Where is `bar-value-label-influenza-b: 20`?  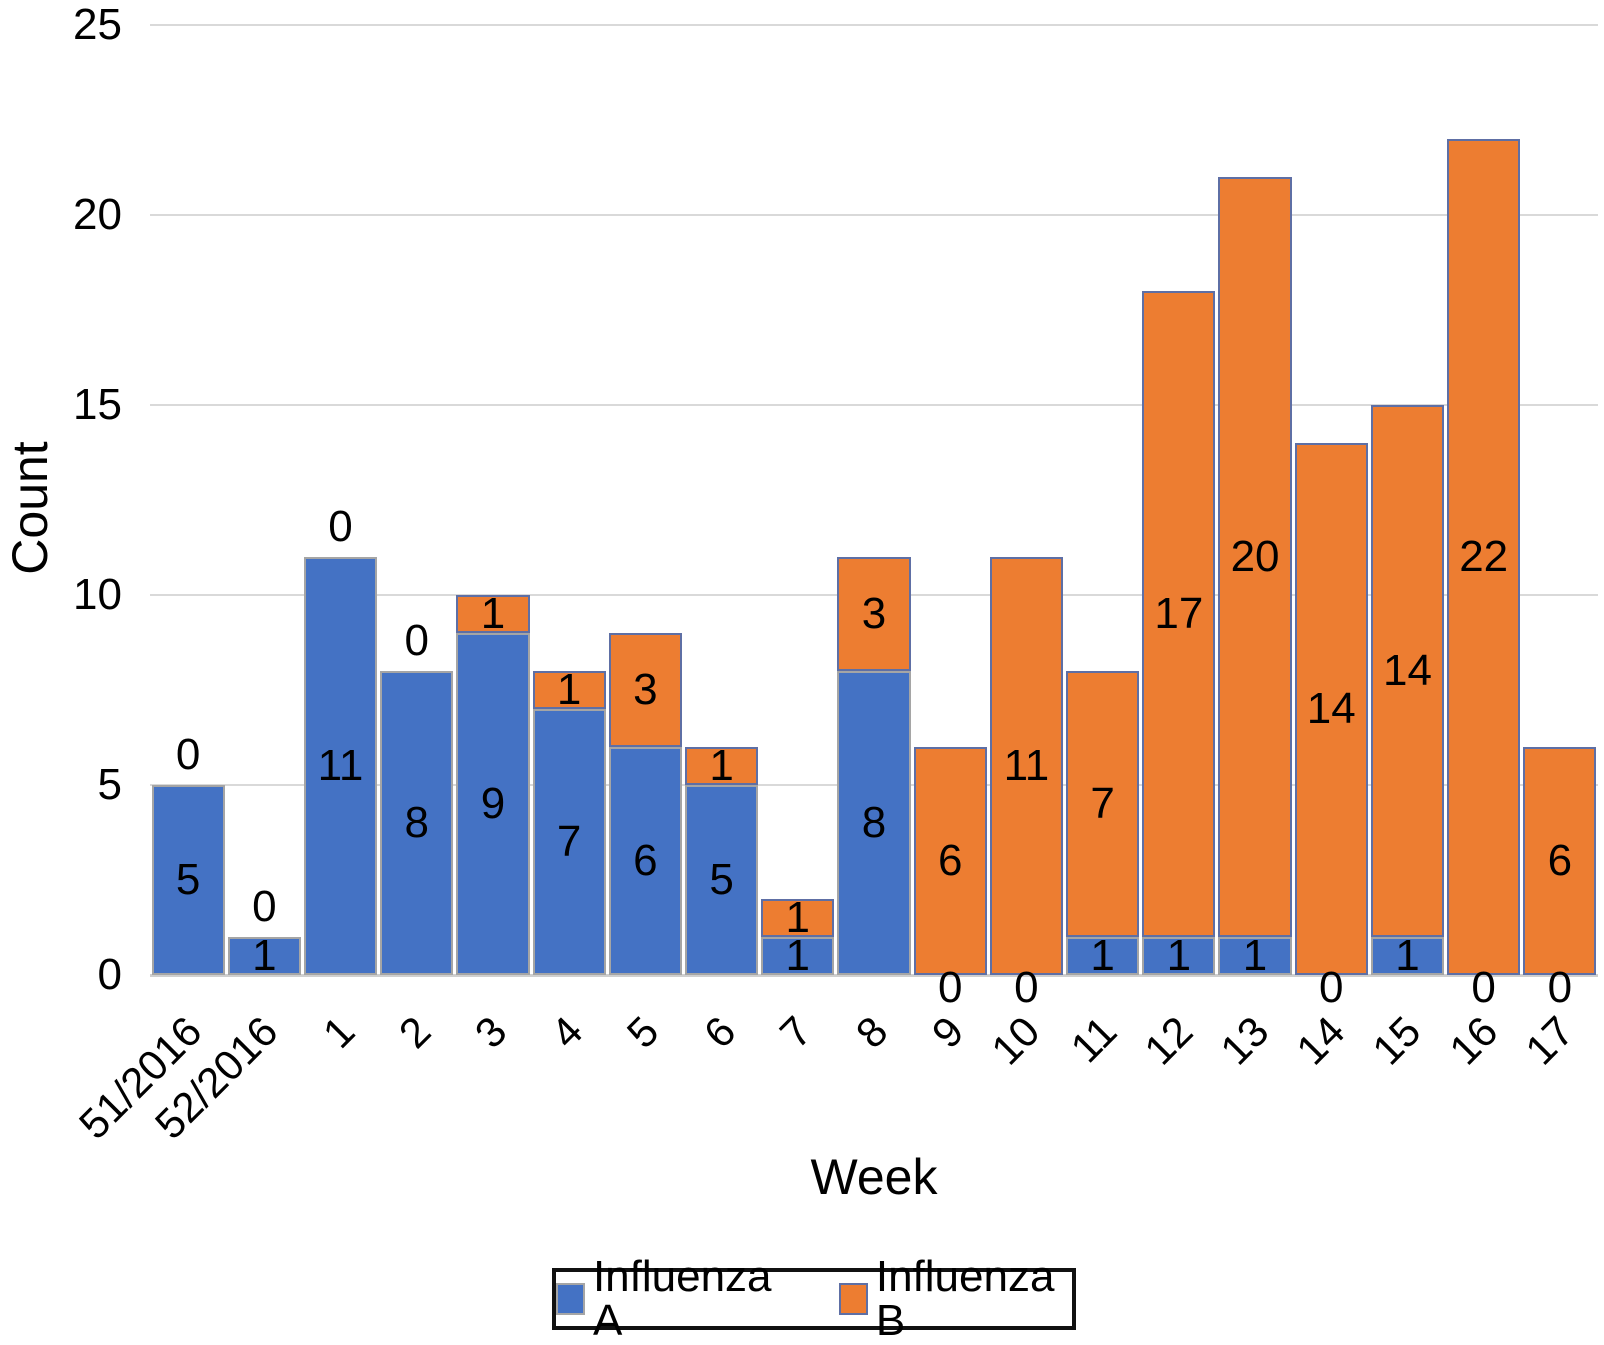 bar-value-label-influenza-b: 20 is located at coordinates (1255, 556).